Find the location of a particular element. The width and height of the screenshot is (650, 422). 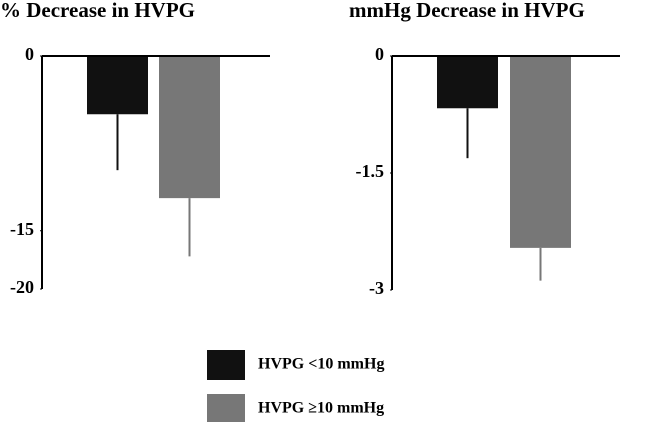

y-tick-label: -15 is located at coordinates (22, 229).